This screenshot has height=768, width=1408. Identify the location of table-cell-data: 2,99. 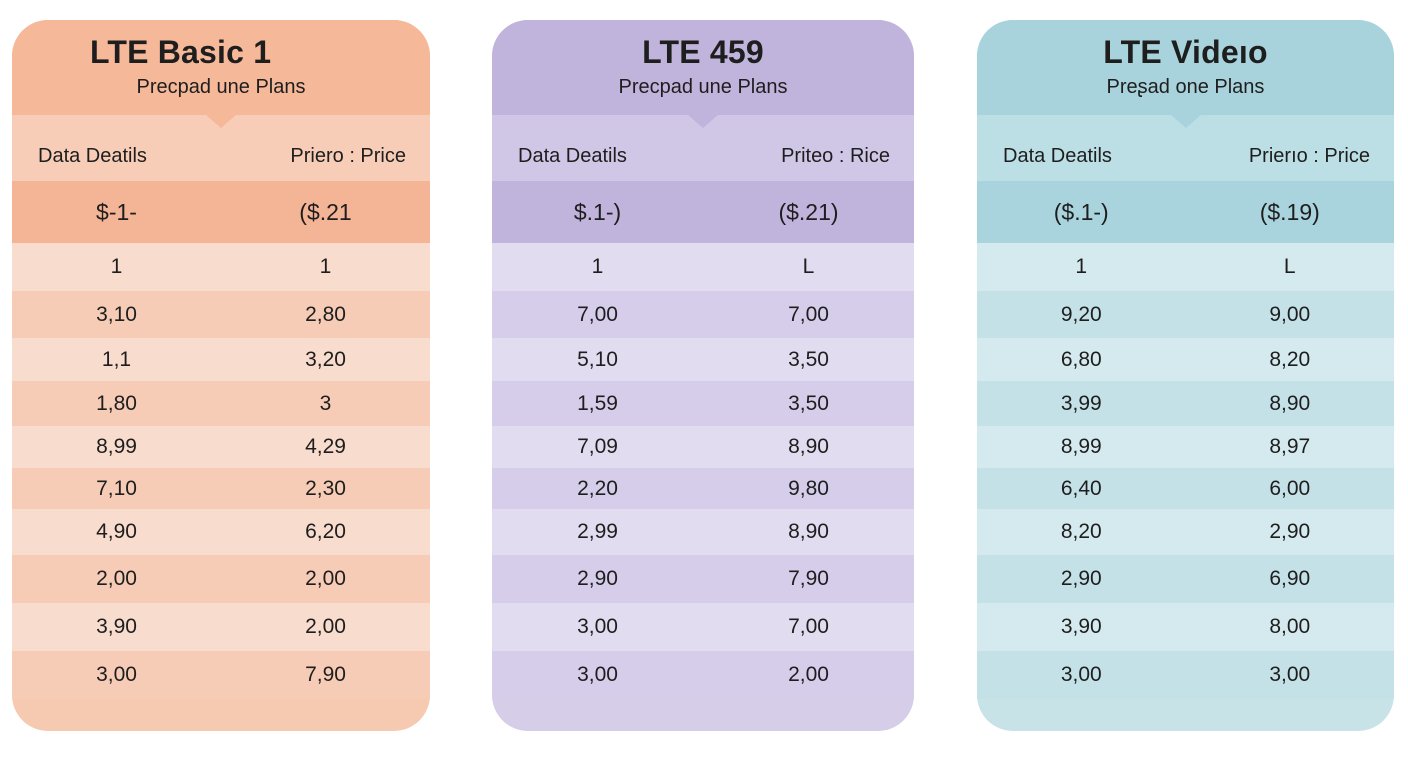
(597, 531).